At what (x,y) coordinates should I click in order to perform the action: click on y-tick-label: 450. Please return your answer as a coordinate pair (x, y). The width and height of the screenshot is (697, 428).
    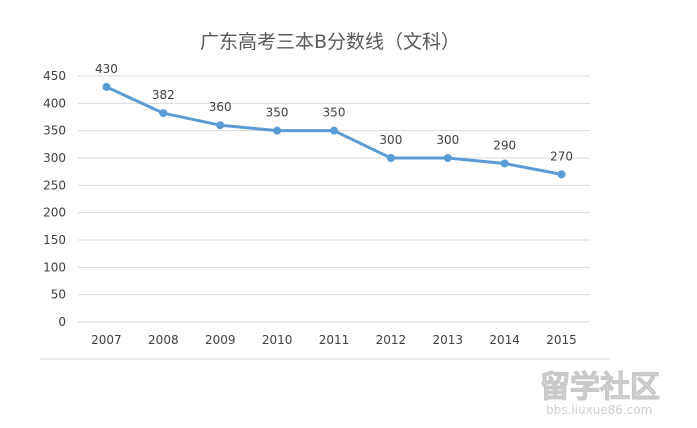
    Looking at the image, I should click on (54, 76).